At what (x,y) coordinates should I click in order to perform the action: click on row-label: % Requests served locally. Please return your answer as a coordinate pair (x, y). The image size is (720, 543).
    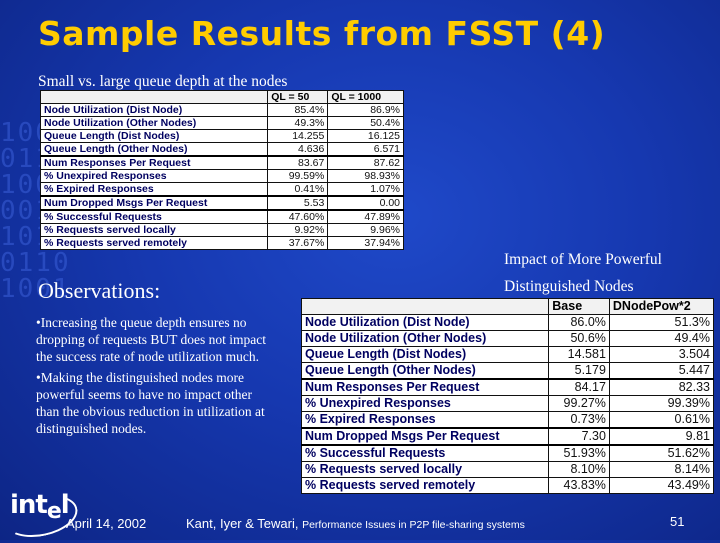
    Looking at the image, I should click on (154, 230).